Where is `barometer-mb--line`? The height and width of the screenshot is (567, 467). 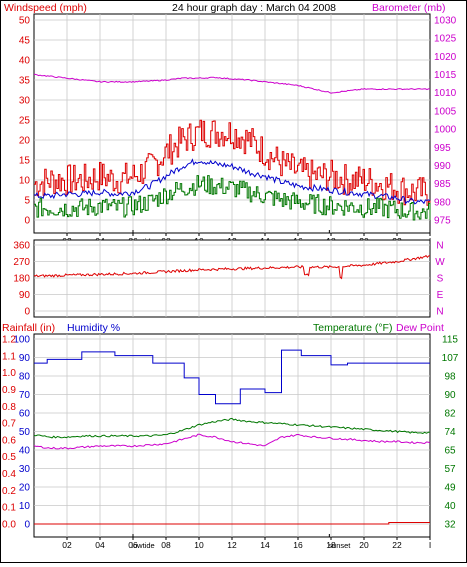 barometer-mb--line is located at coordinates (232, 83).